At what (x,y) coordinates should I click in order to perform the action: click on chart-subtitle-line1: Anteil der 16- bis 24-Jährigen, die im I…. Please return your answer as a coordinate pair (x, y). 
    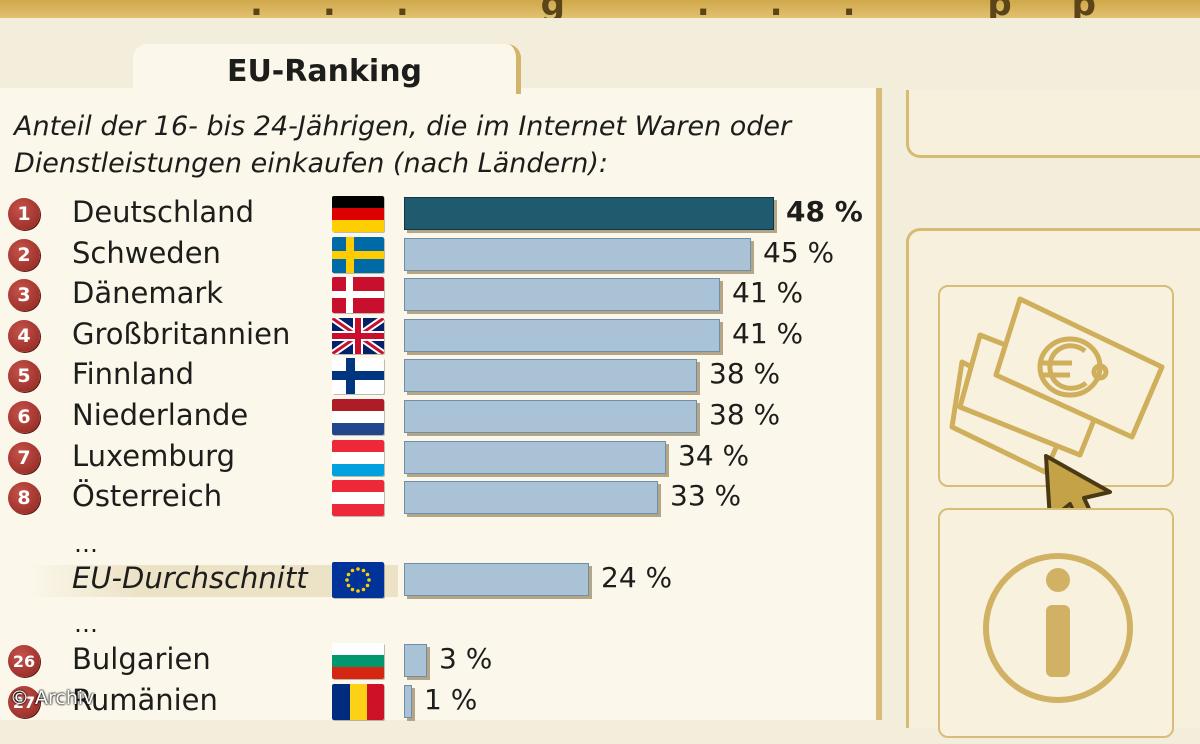
    Looking at the image, I should click on (403, 126).